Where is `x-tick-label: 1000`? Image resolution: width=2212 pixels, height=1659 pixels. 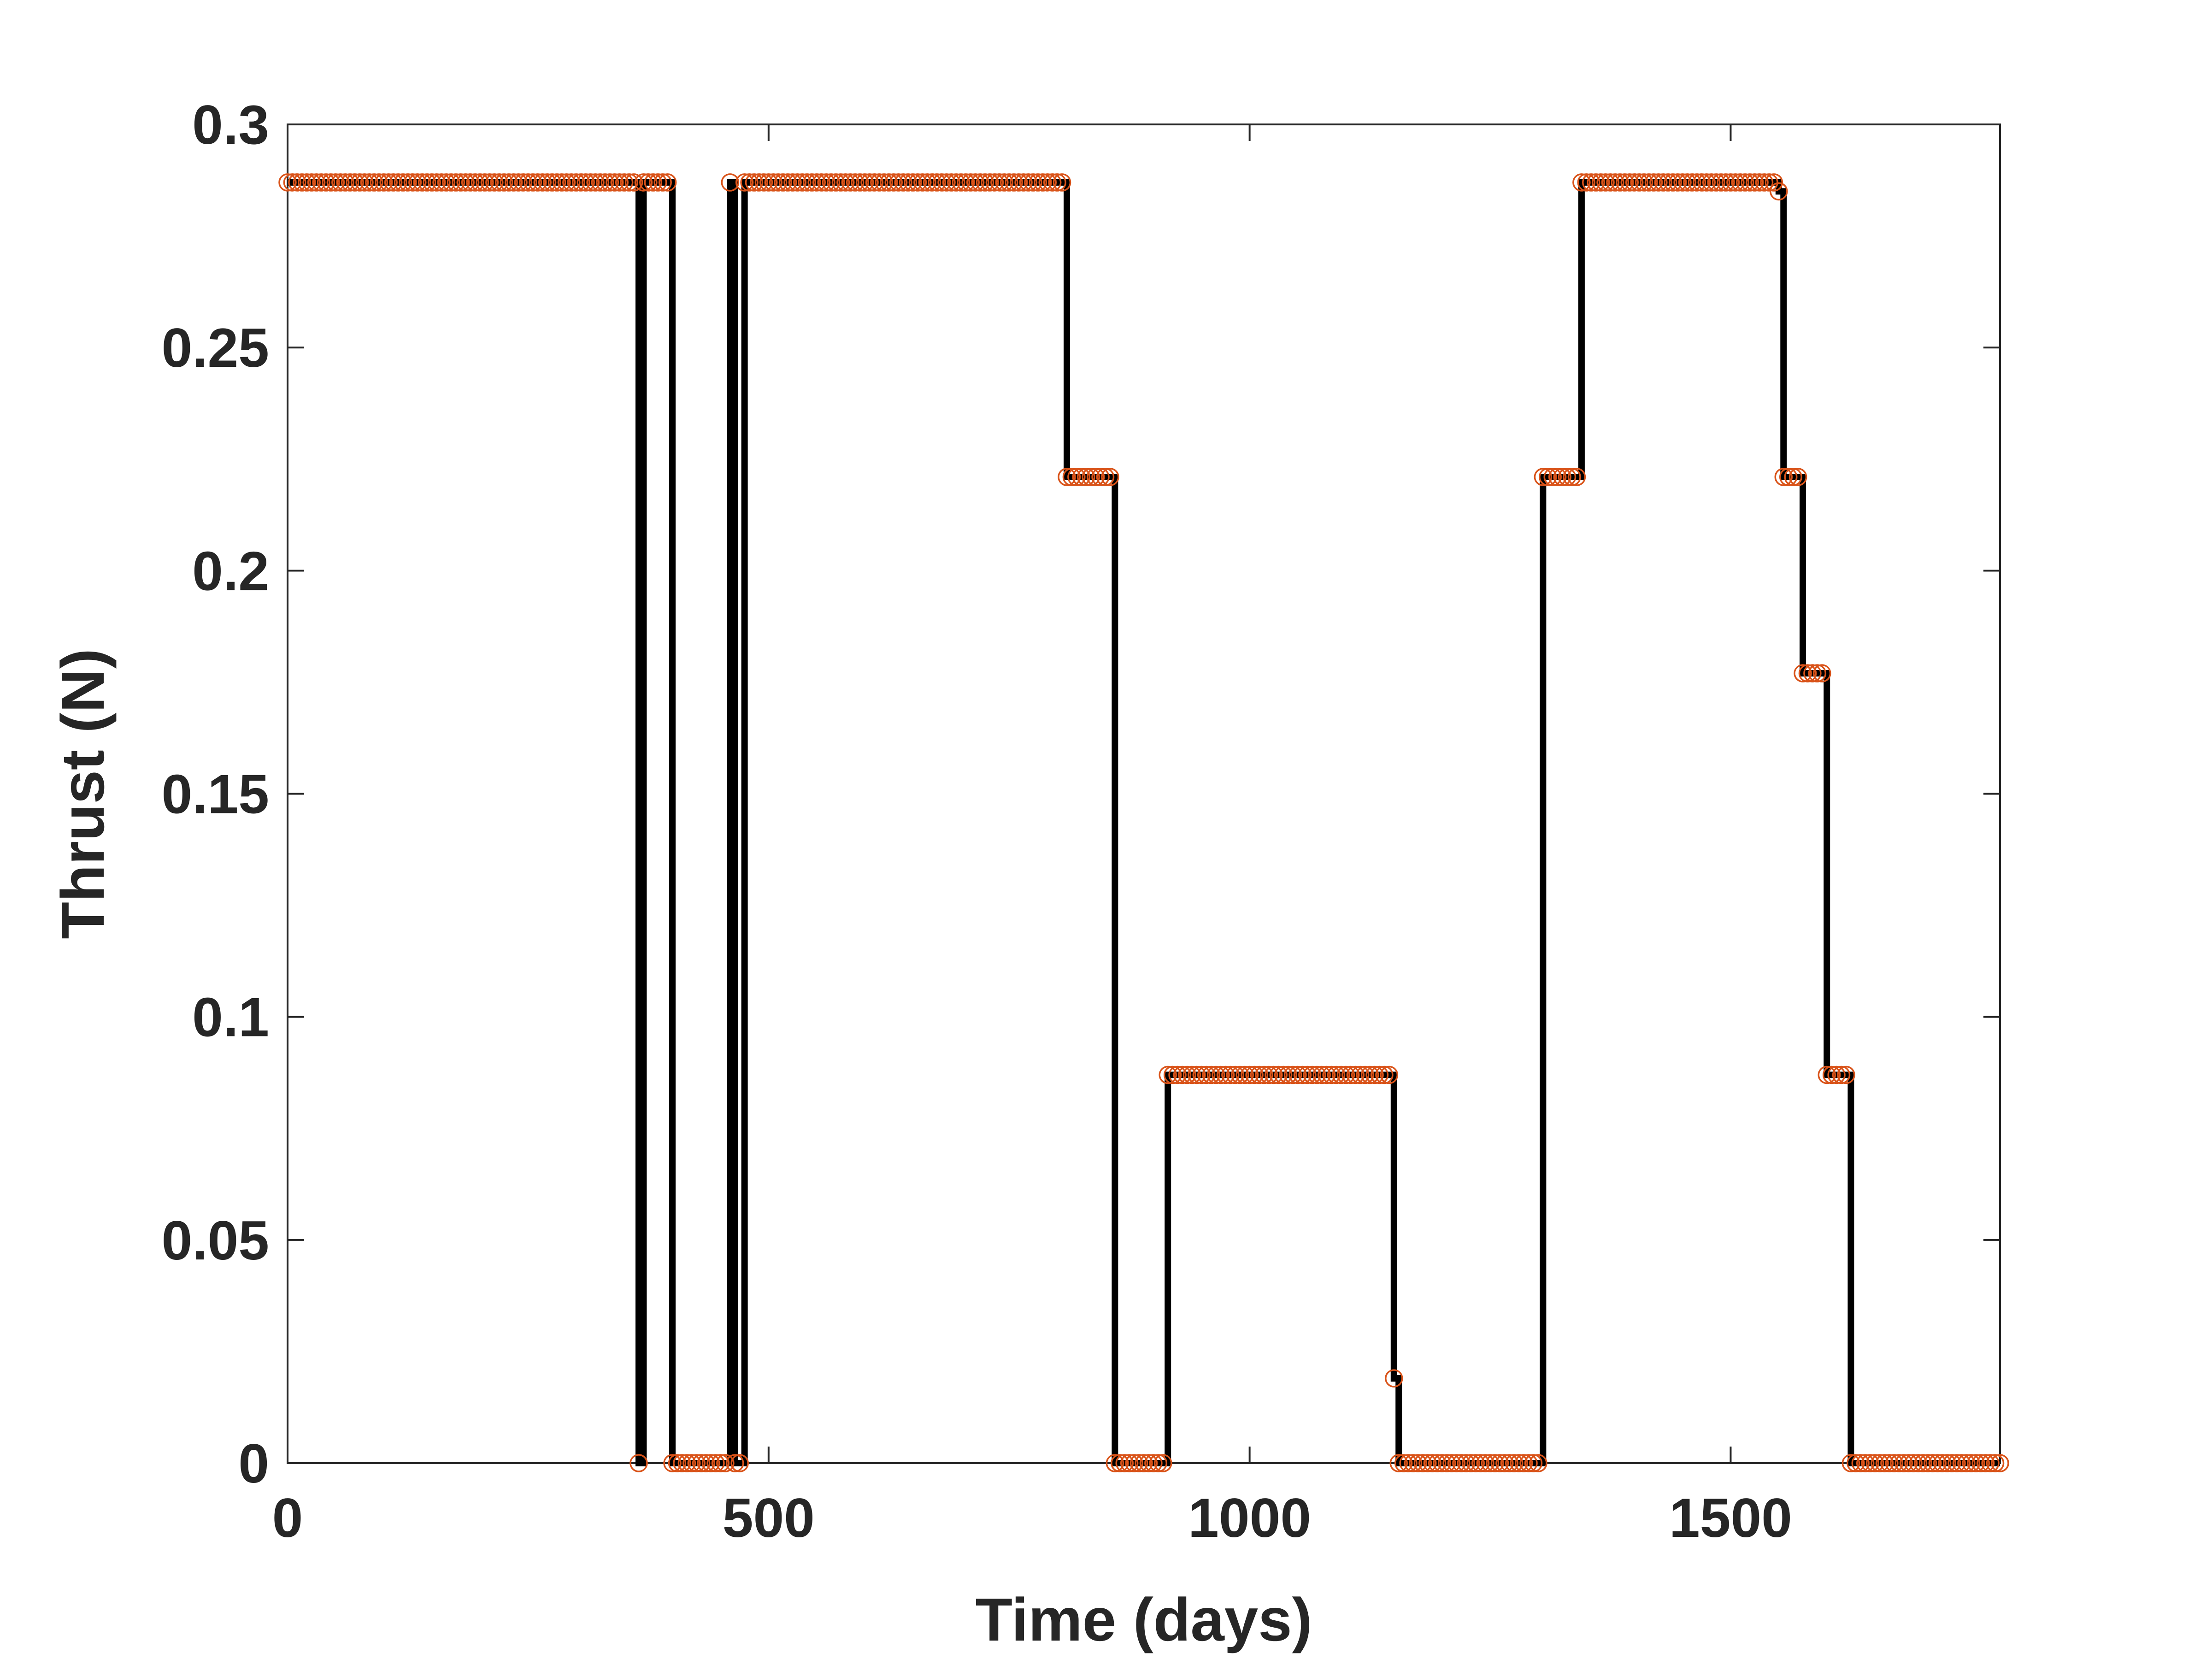
x-tick-label: 1000 is located at coordinates (1249, 1518).